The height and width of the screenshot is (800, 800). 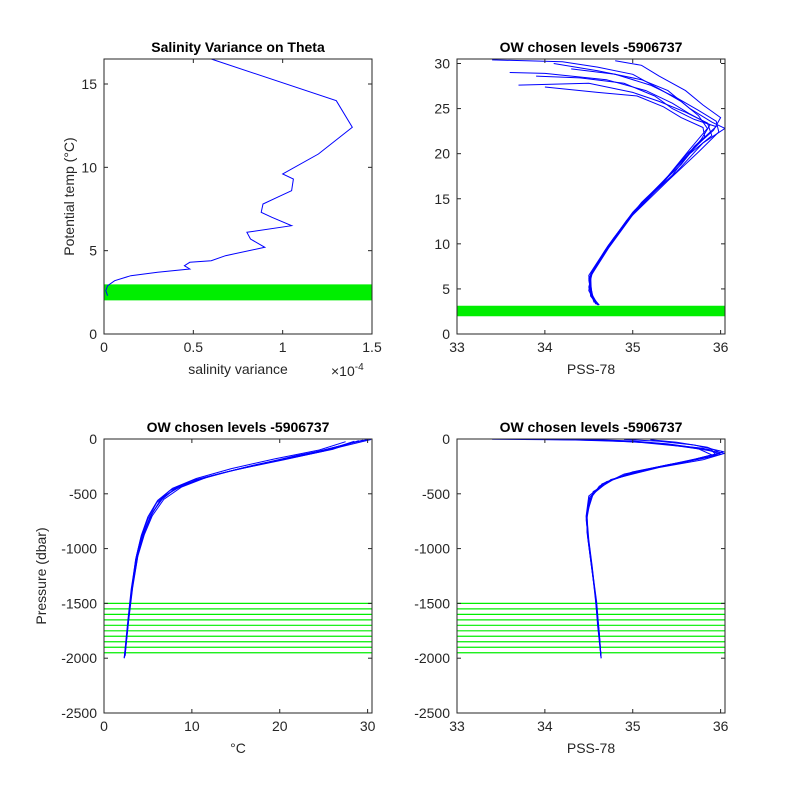 I want to click on x-axis-exponent: ×10⁻⁴, so click(x=347, y=370).